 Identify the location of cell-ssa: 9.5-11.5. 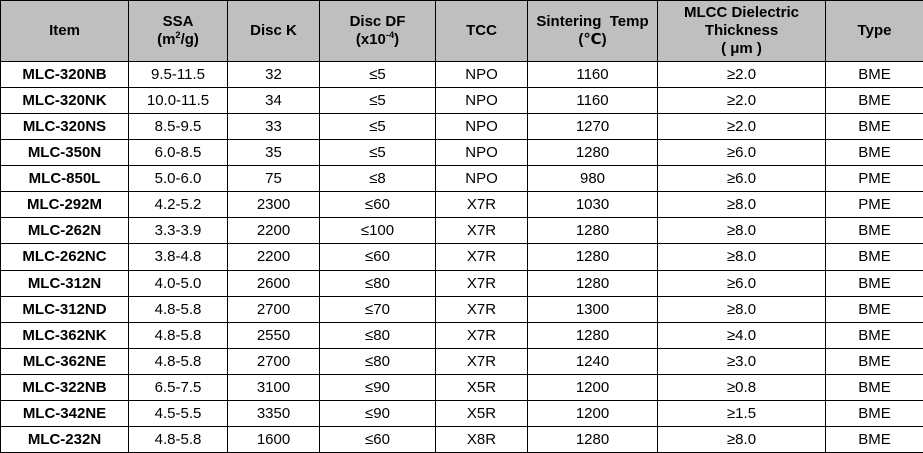
(178, 74).